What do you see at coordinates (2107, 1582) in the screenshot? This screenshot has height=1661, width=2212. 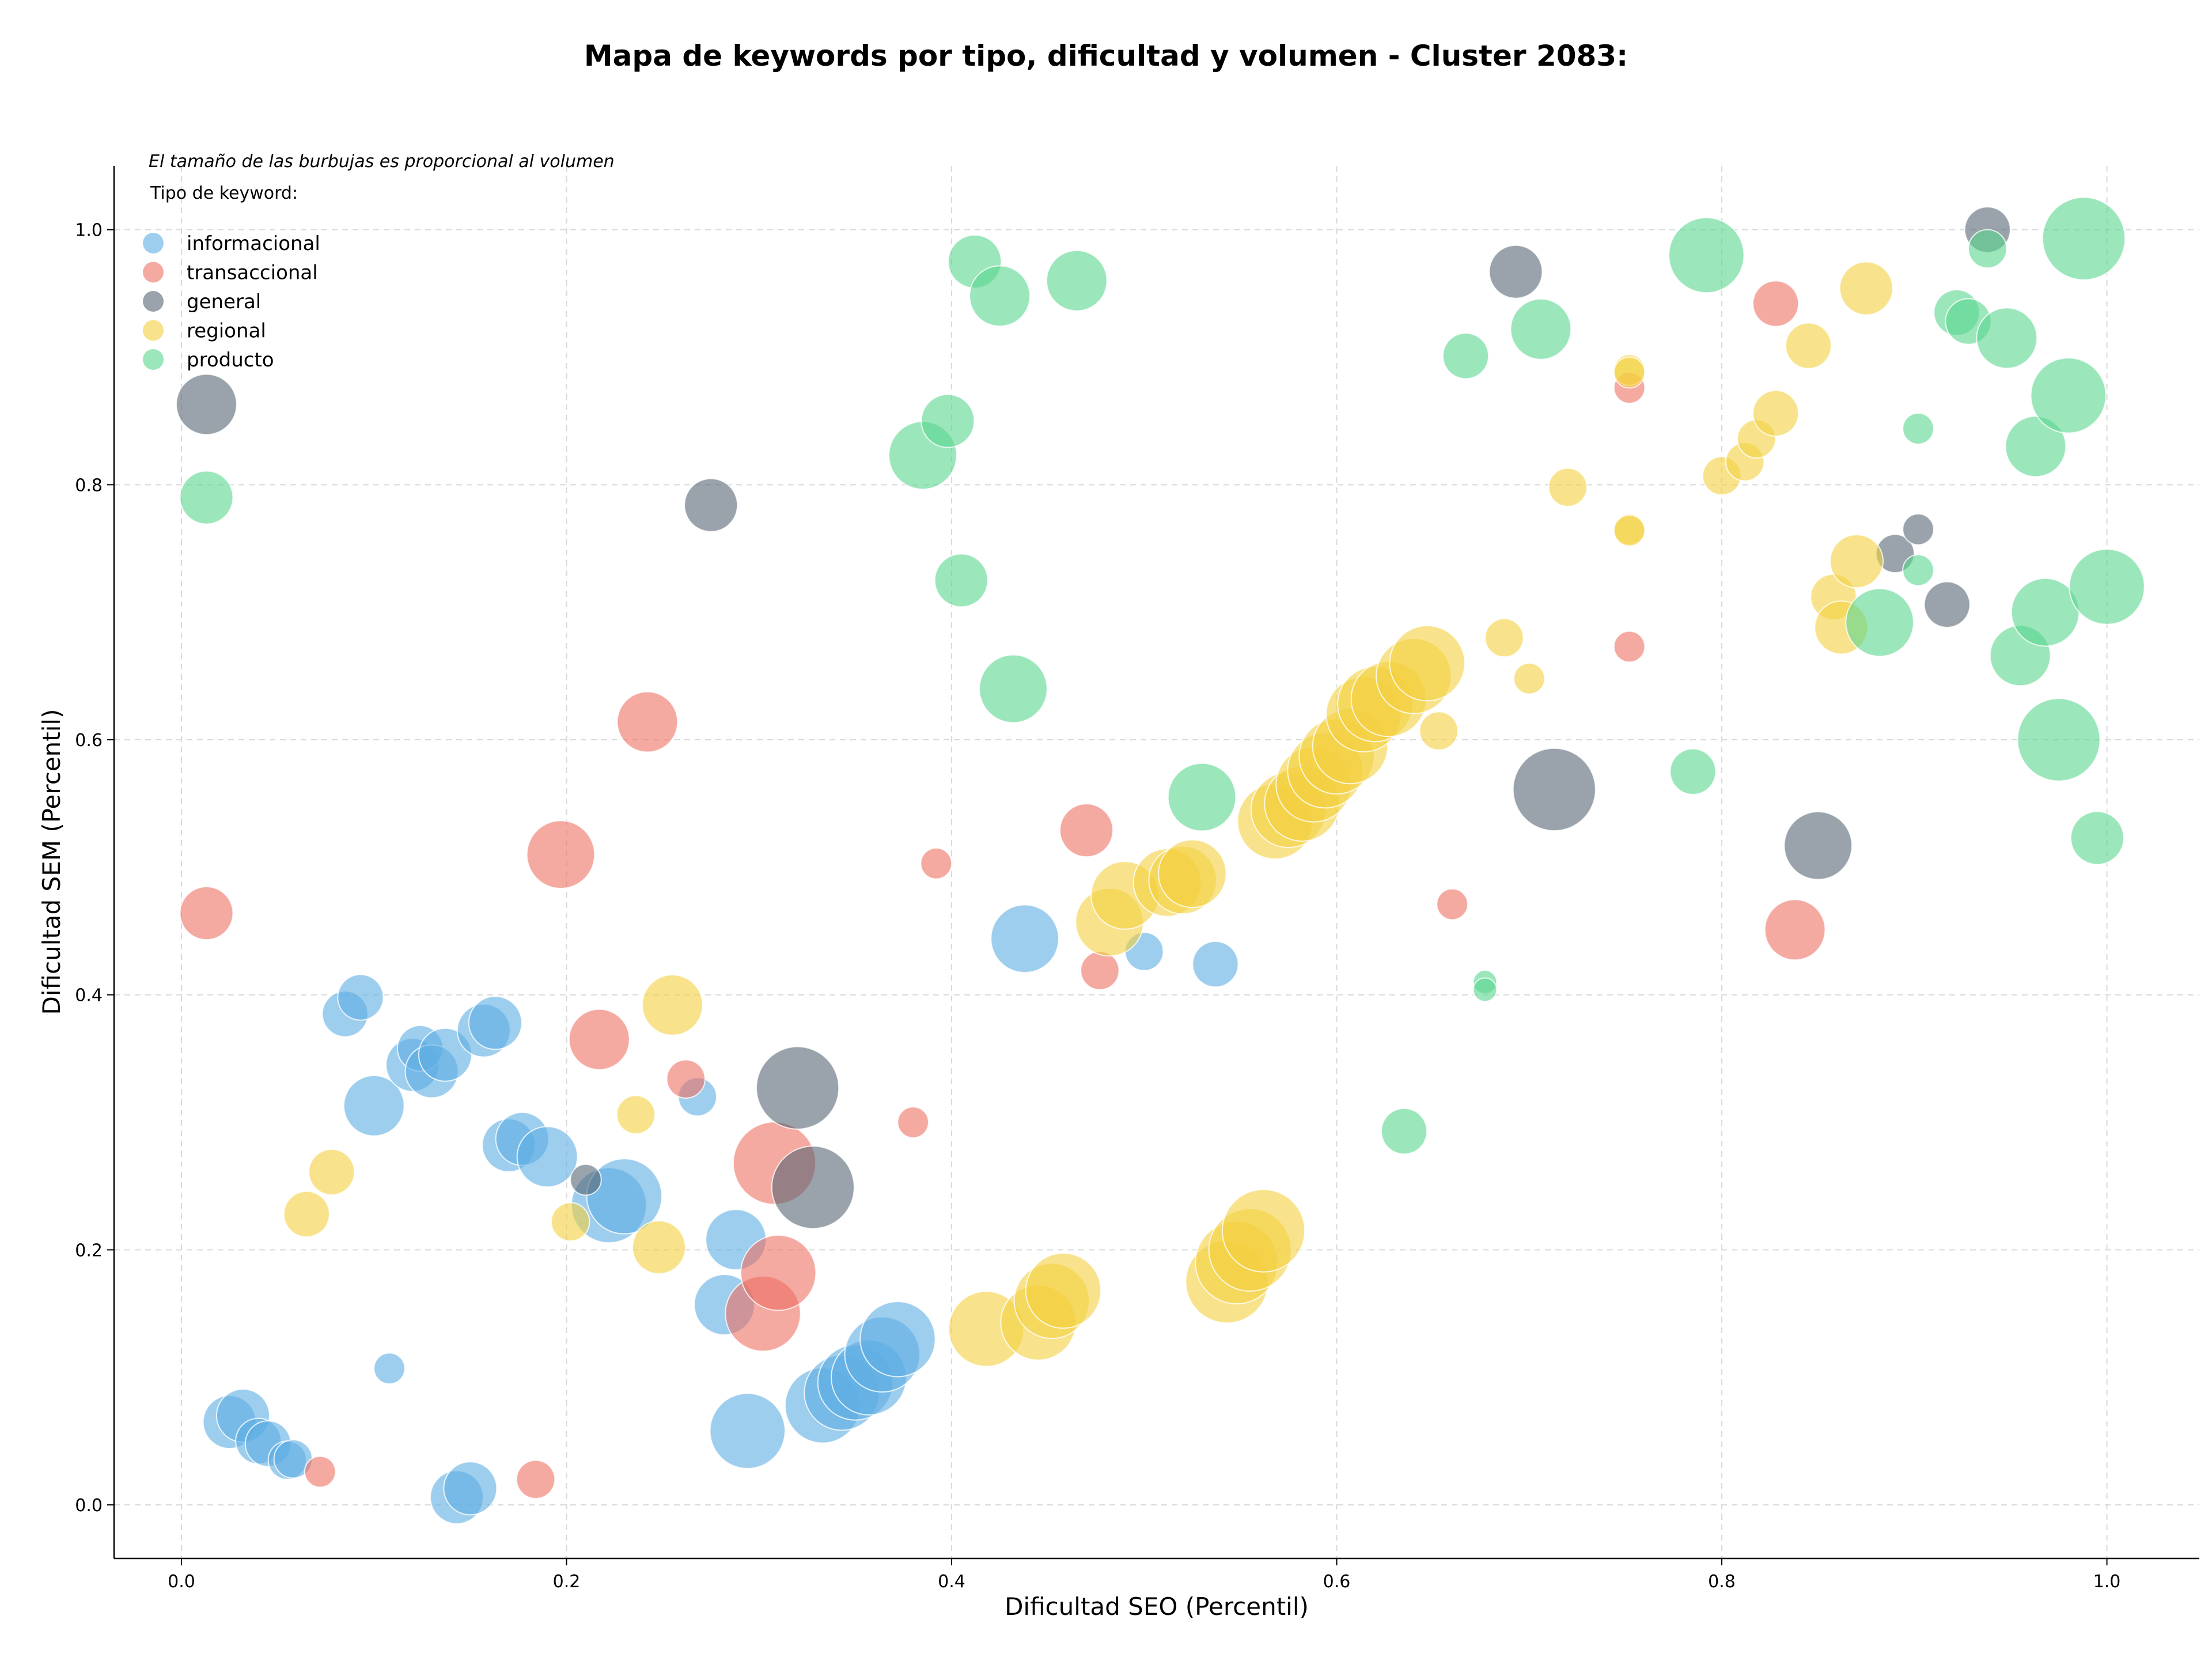 I see `x-tick-label: 1.0` at bounding box center [2107, 1582].